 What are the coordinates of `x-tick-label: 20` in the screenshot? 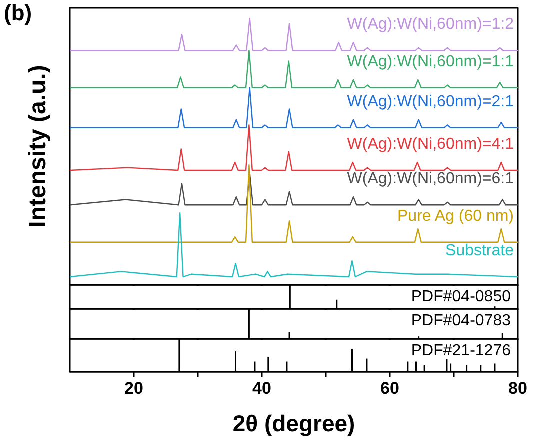 It's located at (134, 388).